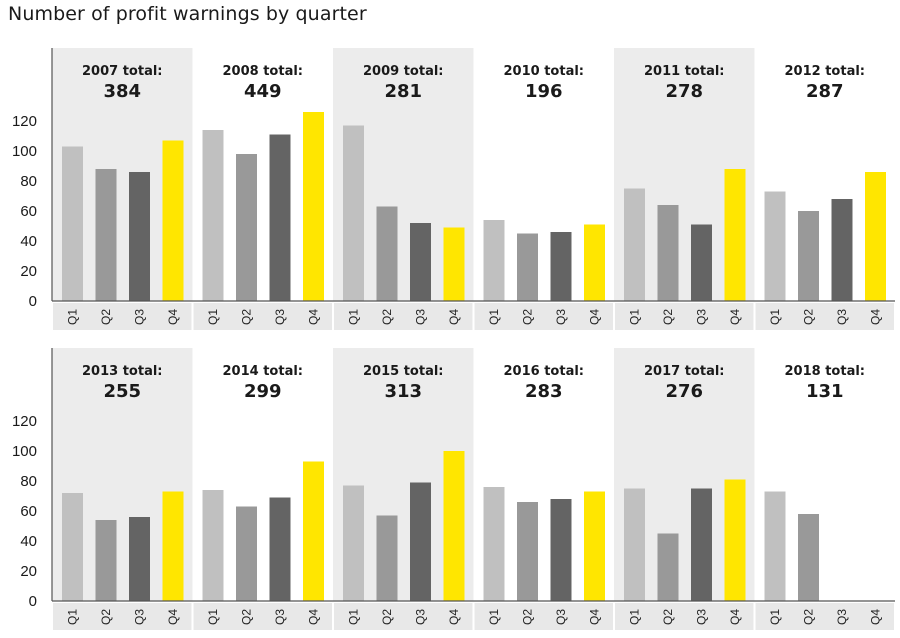  I want to click on y-tick-label: 20, so click(28, 571).